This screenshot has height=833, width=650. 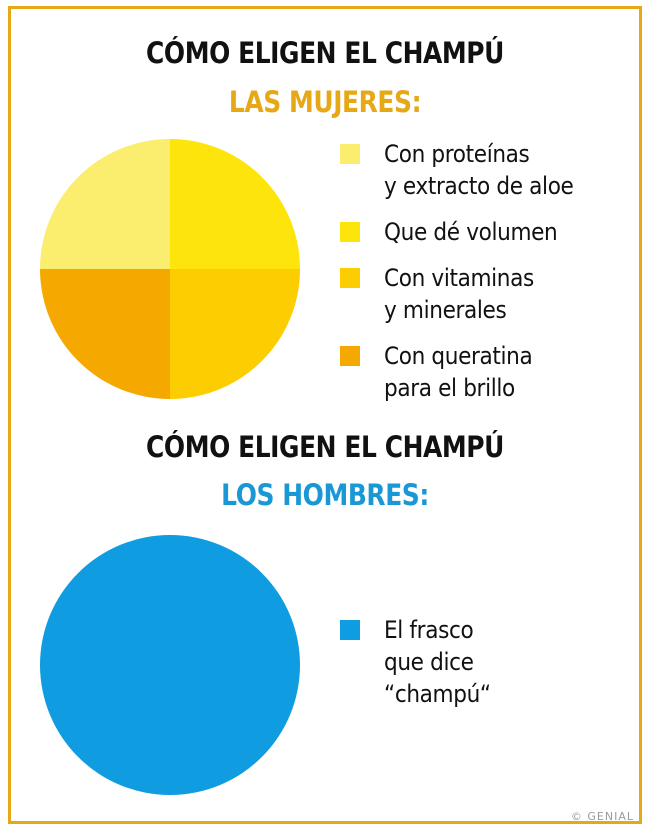 What do you see at coordinates (325, 447) in the screenshot?
I see `chart-2-title: CÓMO ELIGEN EL CHAMPÚ` at bounding box center [325, 447].